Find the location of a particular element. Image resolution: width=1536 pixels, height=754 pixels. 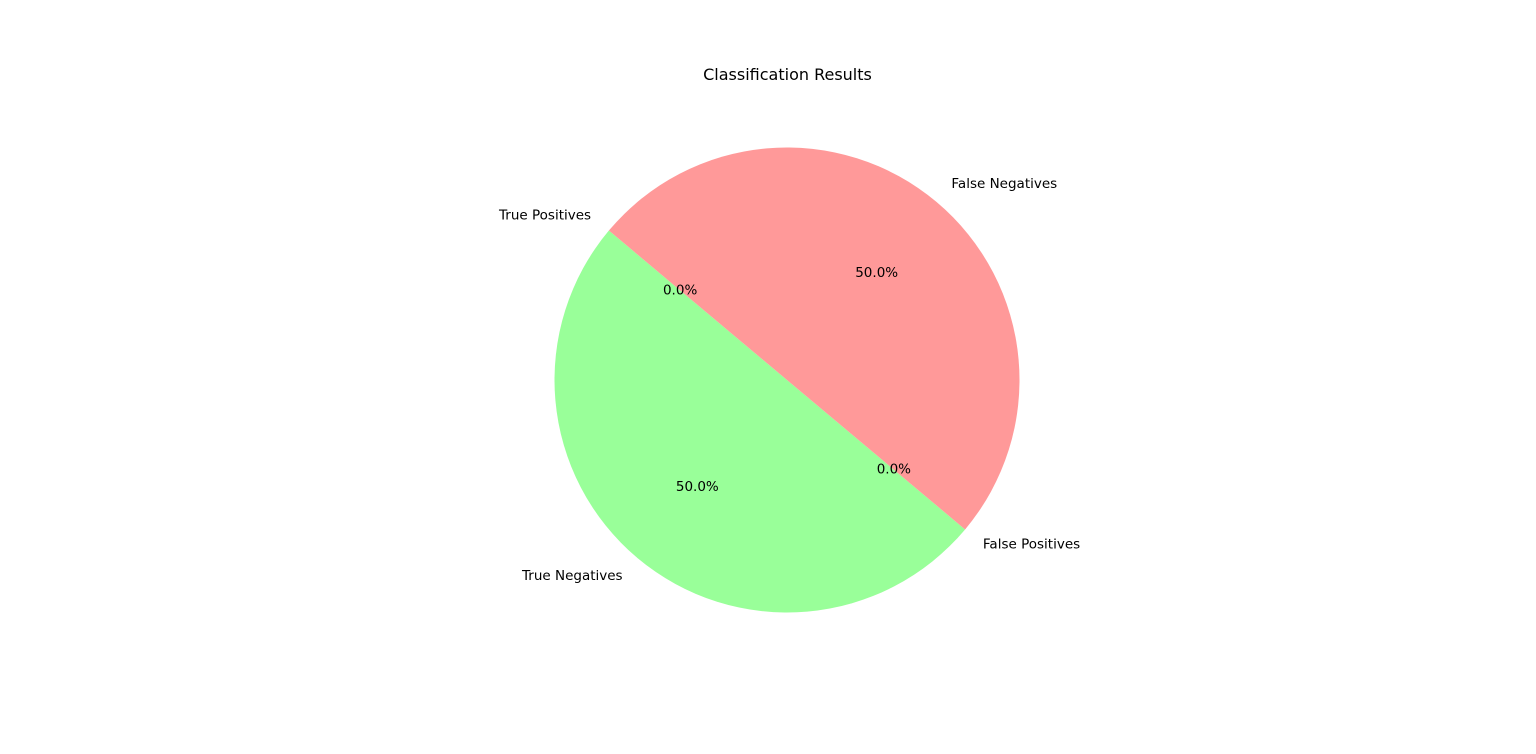

slice-percent-true-positives: 0.0% is located at coordinates (680, 290).